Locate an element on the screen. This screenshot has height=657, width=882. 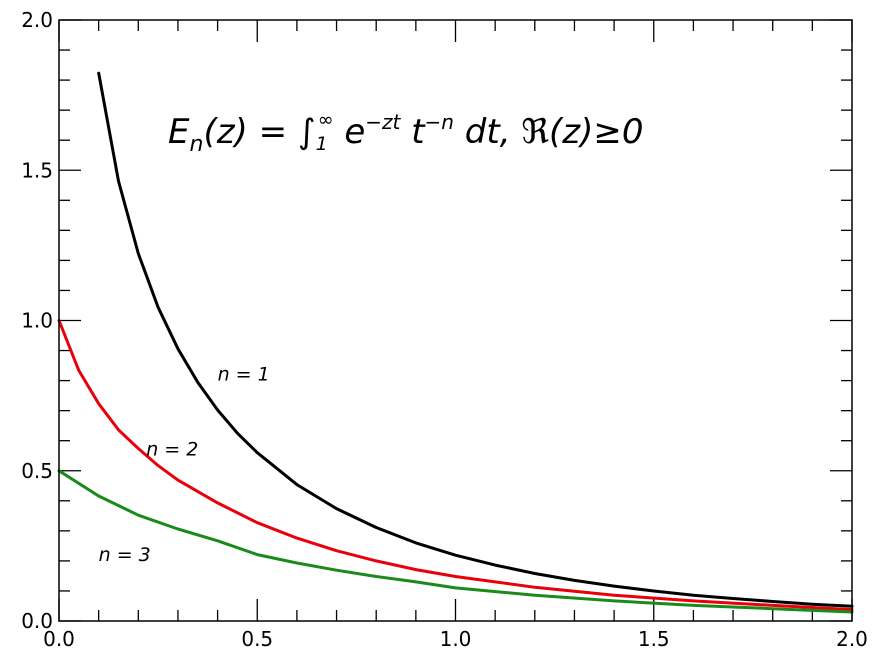
x-tick-label: 2.0 is located at coordinates (852, 639).